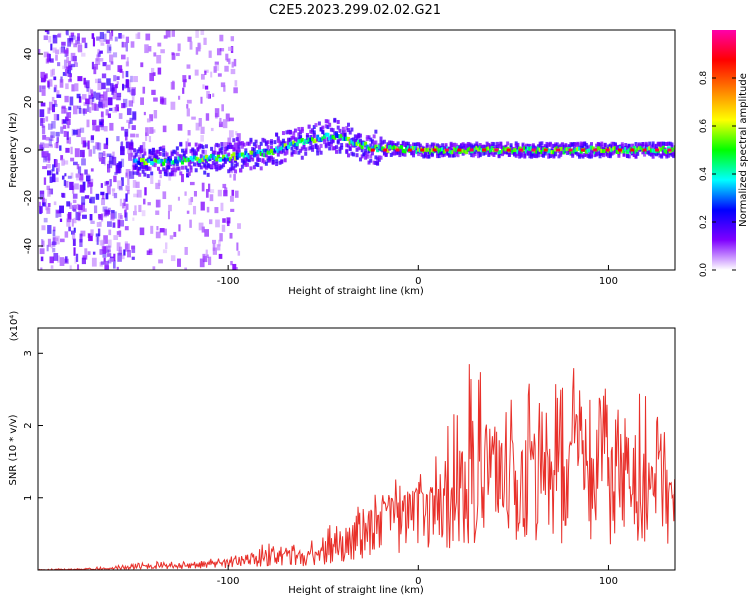 The height and width of the screenshot is (600, 750). I want to click on snr-y-axis-label: SNR (10 * v/v), so click(13, 449).